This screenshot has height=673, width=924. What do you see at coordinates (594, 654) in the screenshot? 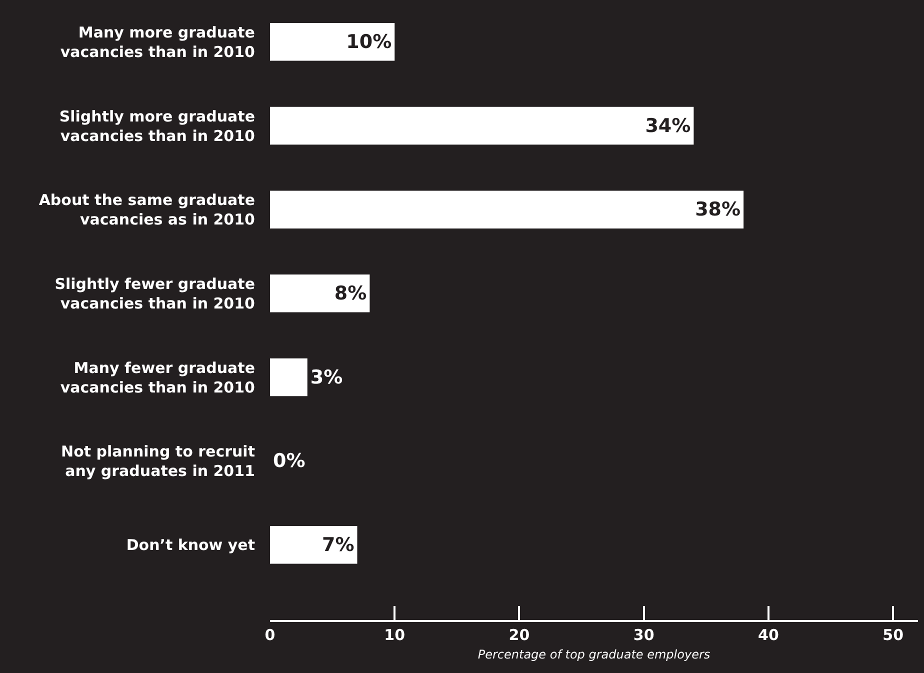
I see `x-axis-title: Percentage of top graduate employers` at bounding box center [594, 654].